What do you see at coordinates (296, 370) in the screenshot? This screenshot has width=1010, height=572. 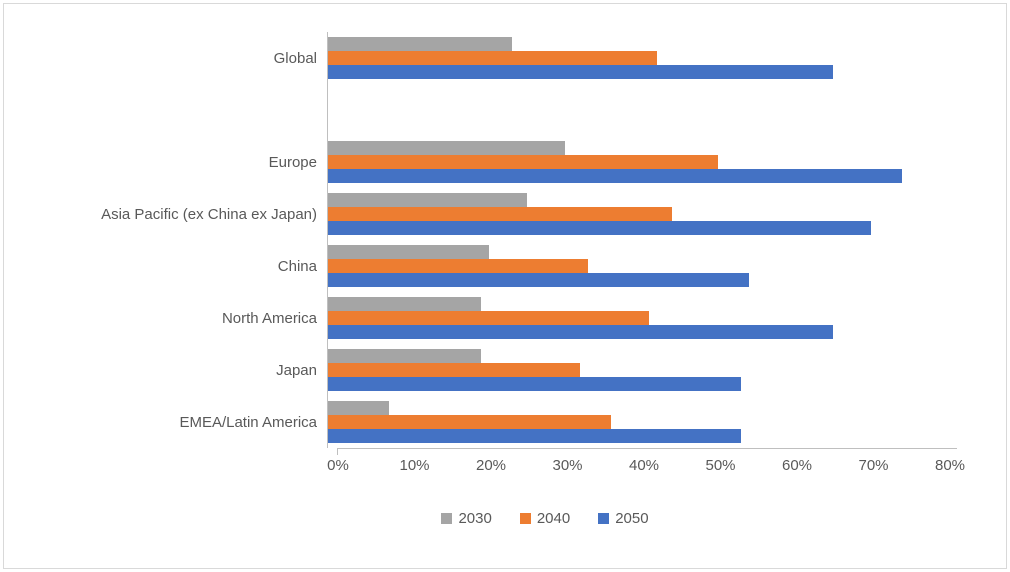 I see `category-label: Japan` at bounding box center [296, 370].